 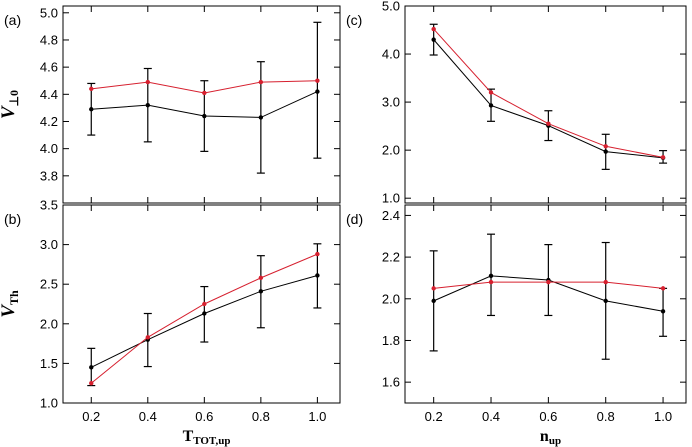 I want to click on y-tick-label: 1.8, so click(x=391, y=340).